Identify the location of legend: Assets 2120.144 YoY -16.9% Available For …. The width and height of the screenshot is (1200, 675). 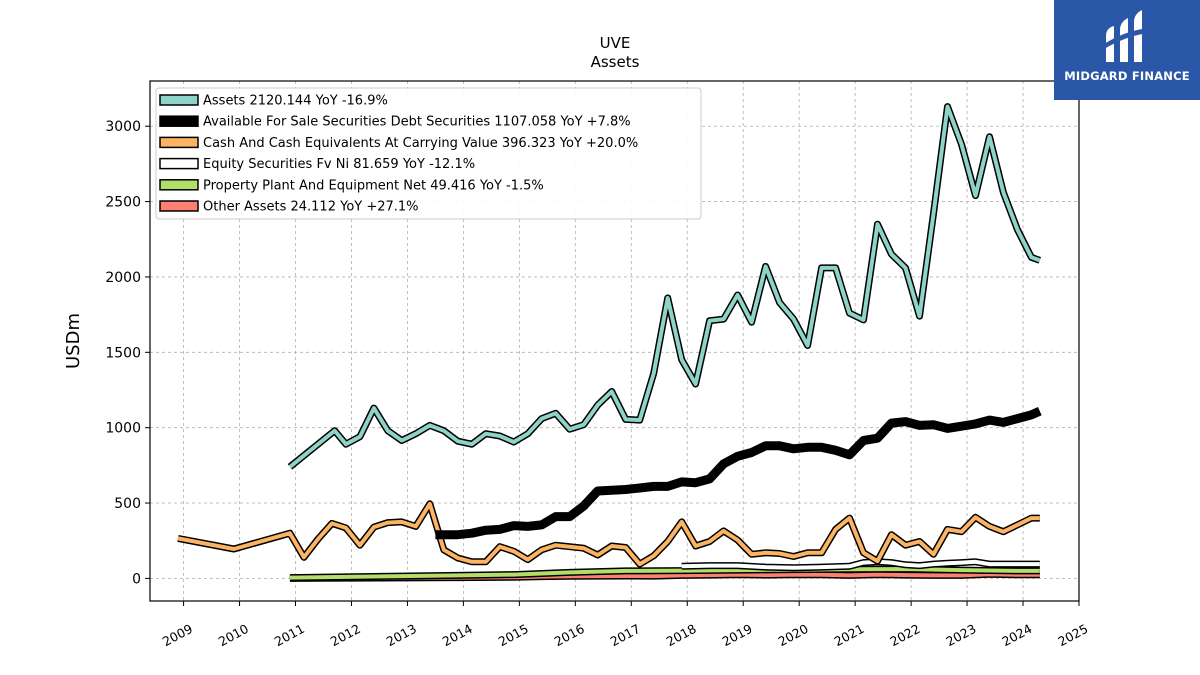
(428, 153).